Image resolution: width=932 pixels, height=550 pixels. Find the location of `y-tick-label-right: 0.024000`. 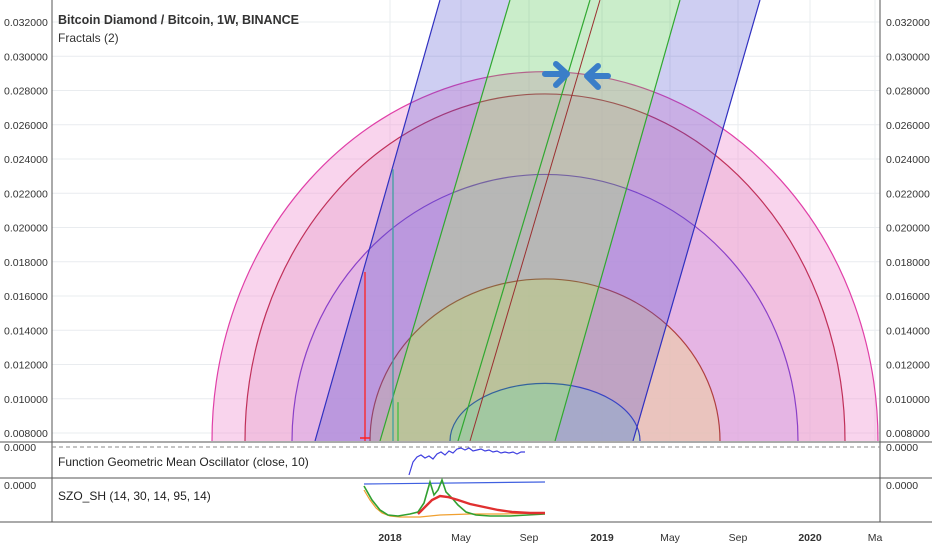

y-tick-label-right: 0.024000 is located at coordinates (908, 160).